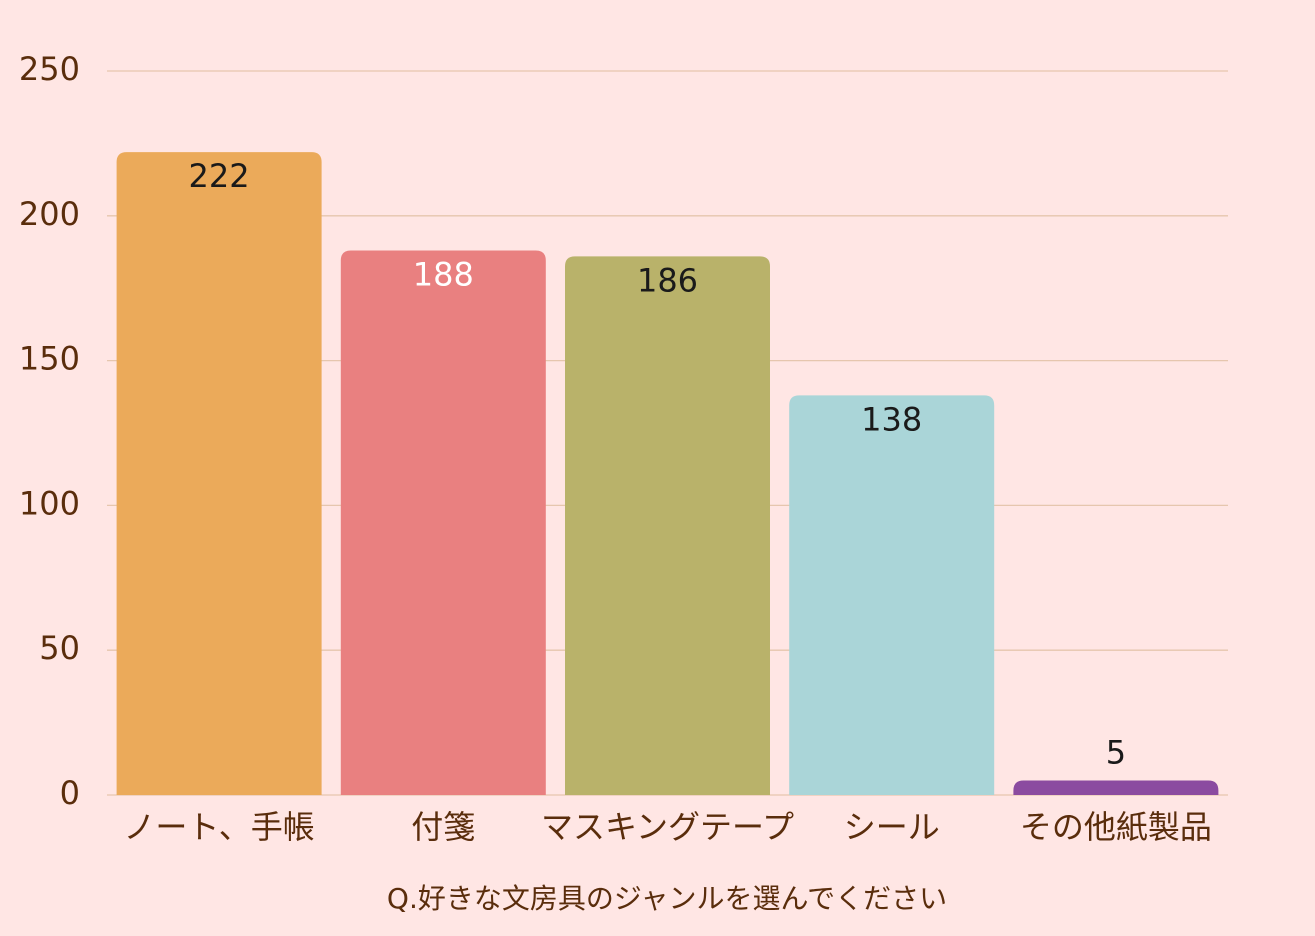  I want to click on y-tick-label: 200, so click(49, 214).